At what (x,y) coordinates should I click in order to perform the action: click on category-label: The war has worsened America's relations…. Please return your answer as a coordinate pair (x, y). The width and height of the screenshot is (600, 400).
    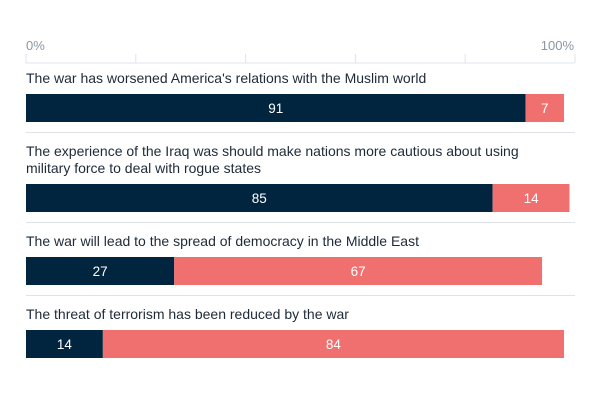
    Looking at the image, I should click on (226, 78).